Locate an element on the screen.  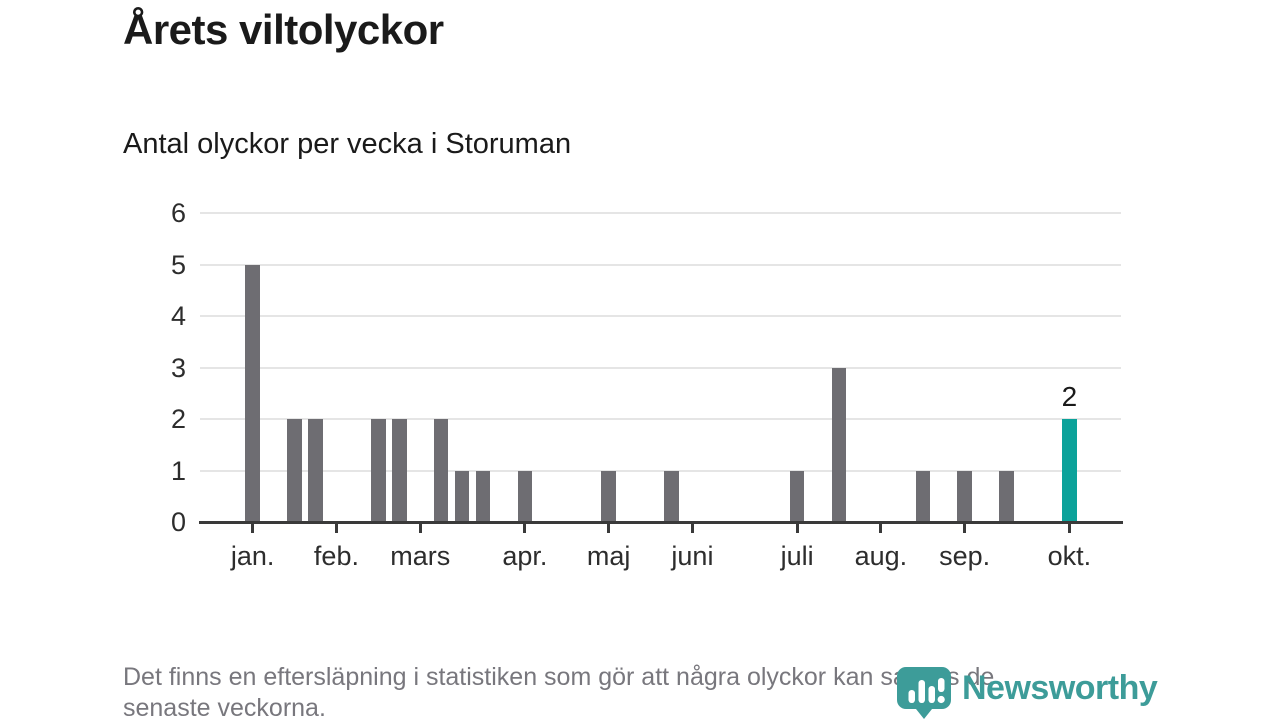
x-axis-month-label: maj is located at coordinates (608, 556).